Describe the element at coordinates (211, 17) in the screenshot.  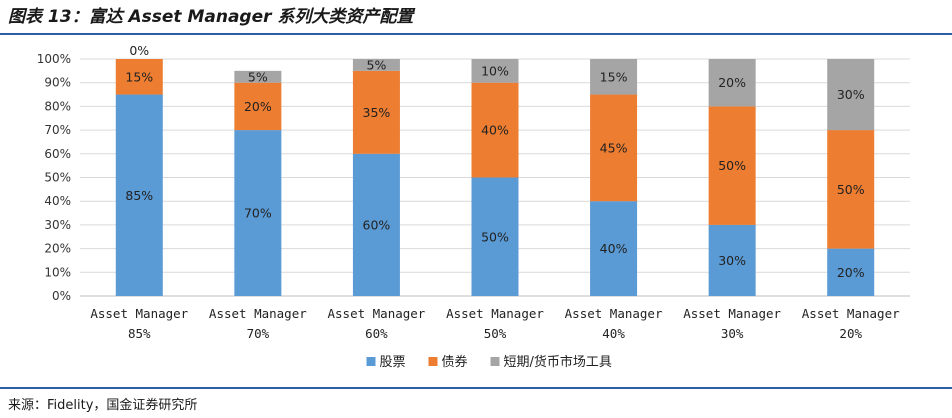
I see `figure-title: 图表 13：富达 Asset Manager 系列大类资产配置` at that location.